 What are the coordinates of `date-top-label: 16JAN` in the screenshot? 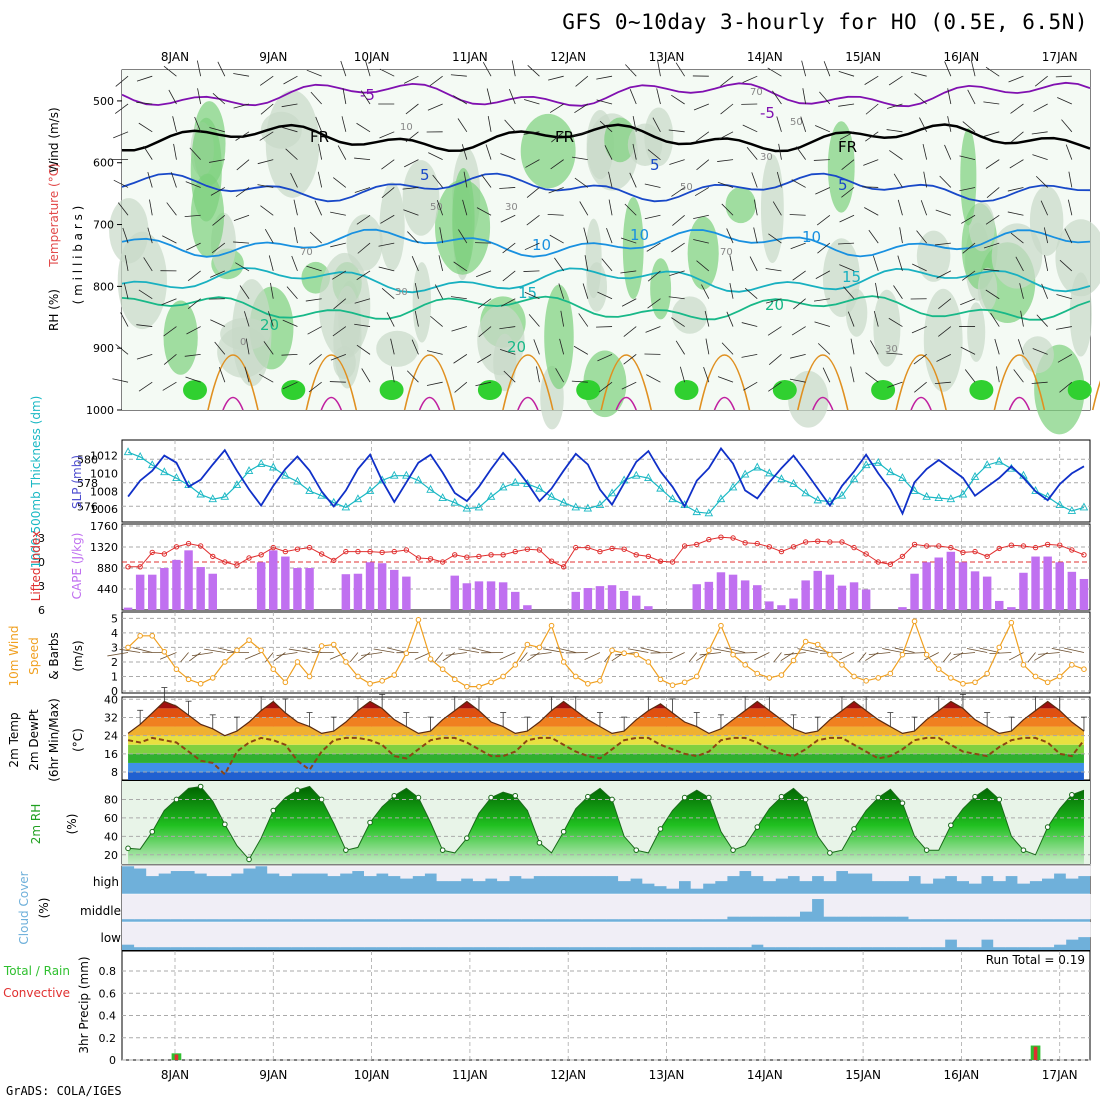 It's located at (962, 57).